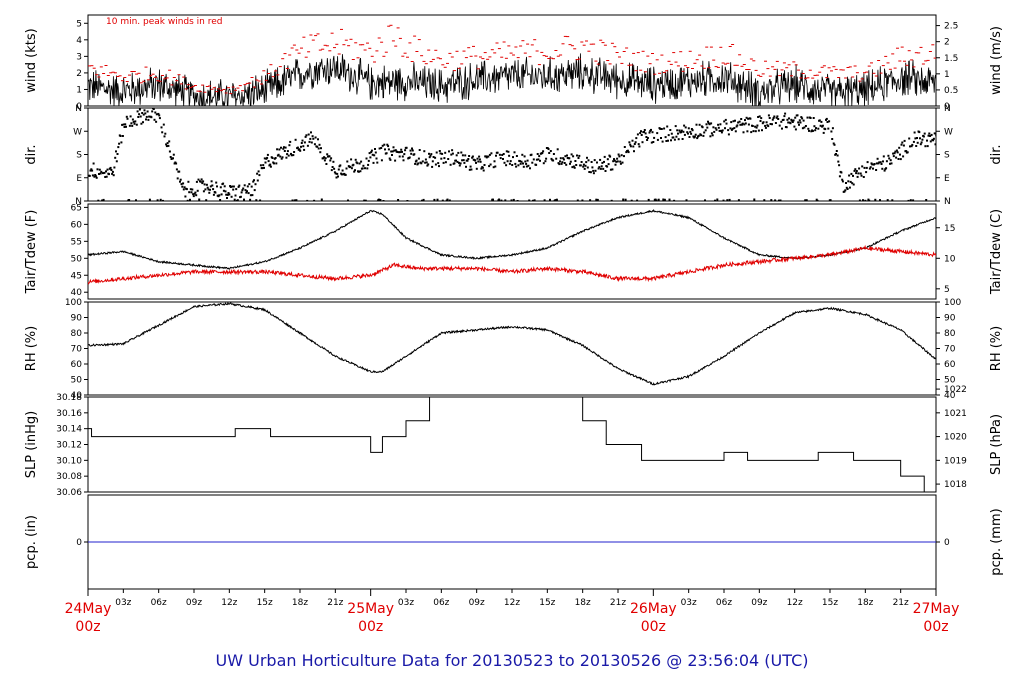  I want to click on dir-panel-frame, so click(512, 154).